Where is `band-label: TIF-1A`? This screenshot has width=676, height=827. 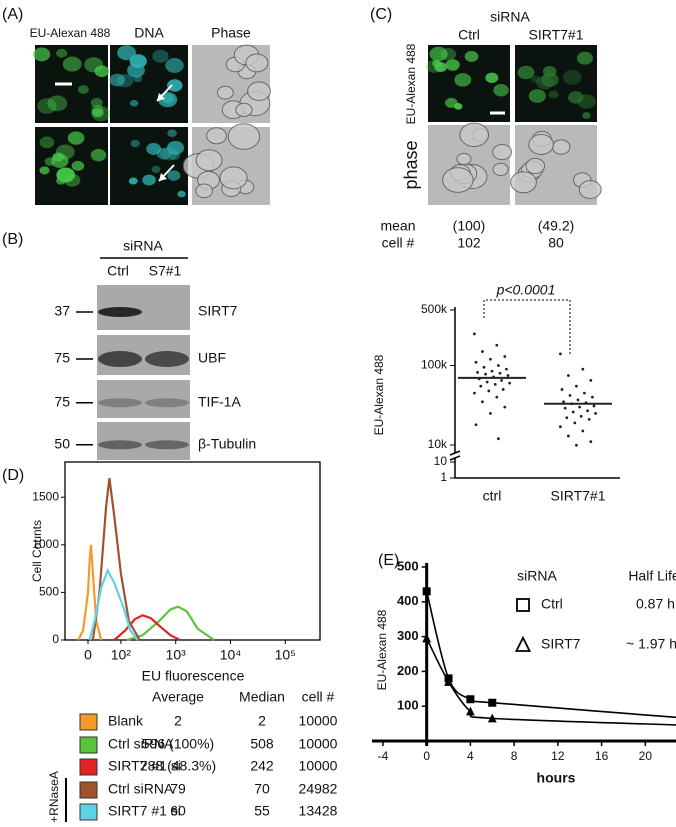 band-label: TIF-1A is located at coordinates (219, 402).